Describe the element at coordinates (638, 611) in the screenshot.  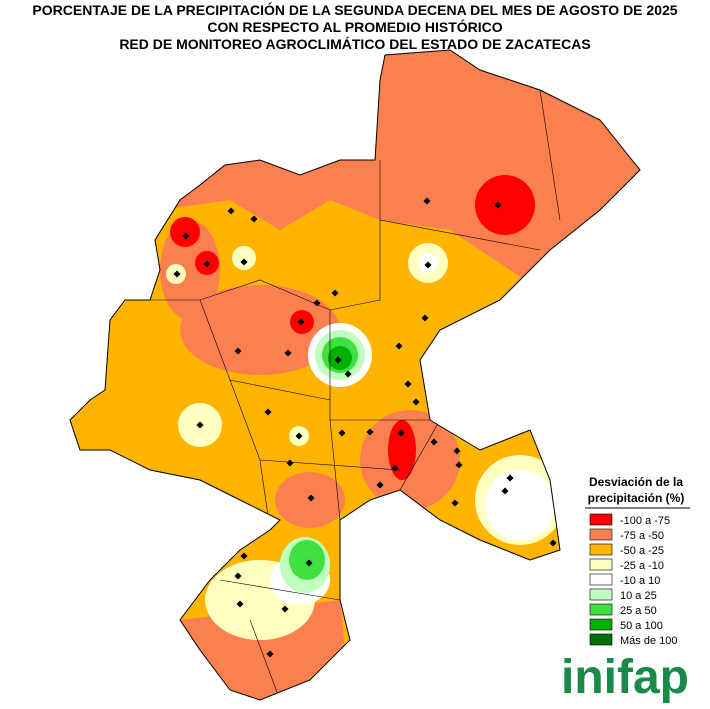
I see `legend-label: 25 a 50` at that location.